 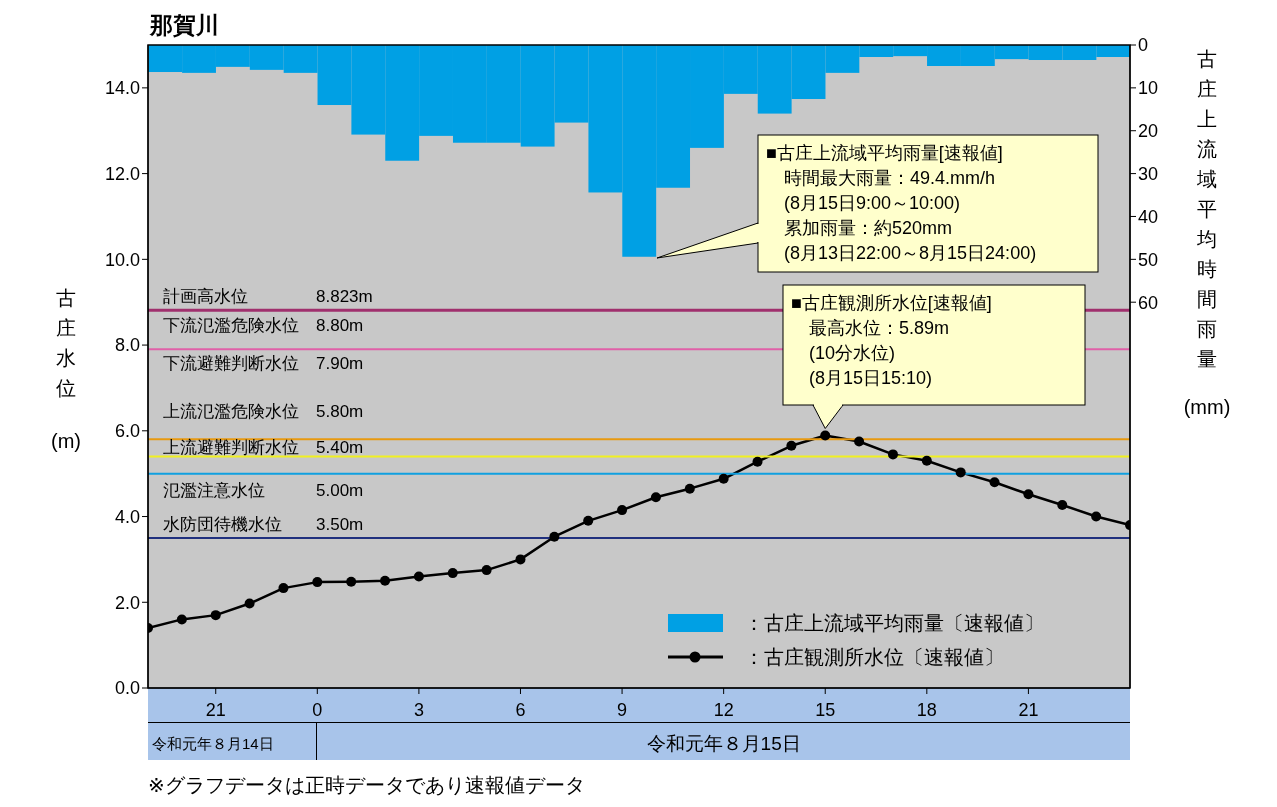 I want to click on x-tick-label: 6, so click(x=520, y=710).